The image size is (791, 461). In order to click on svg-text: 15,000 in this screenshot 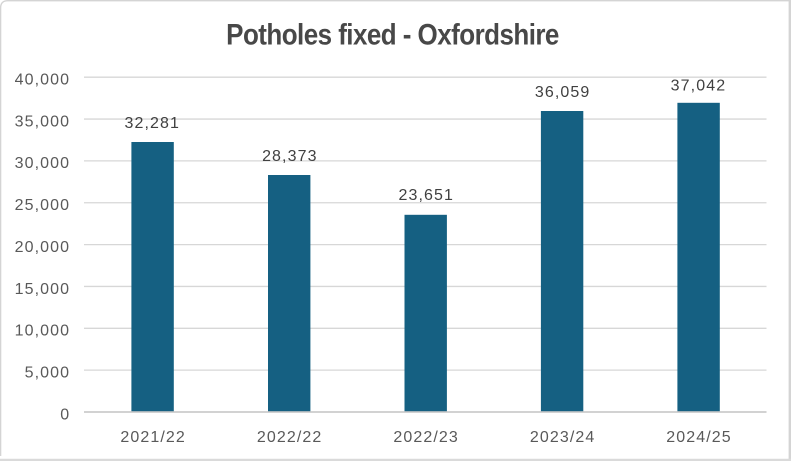, I will do `click(43, 289)`.